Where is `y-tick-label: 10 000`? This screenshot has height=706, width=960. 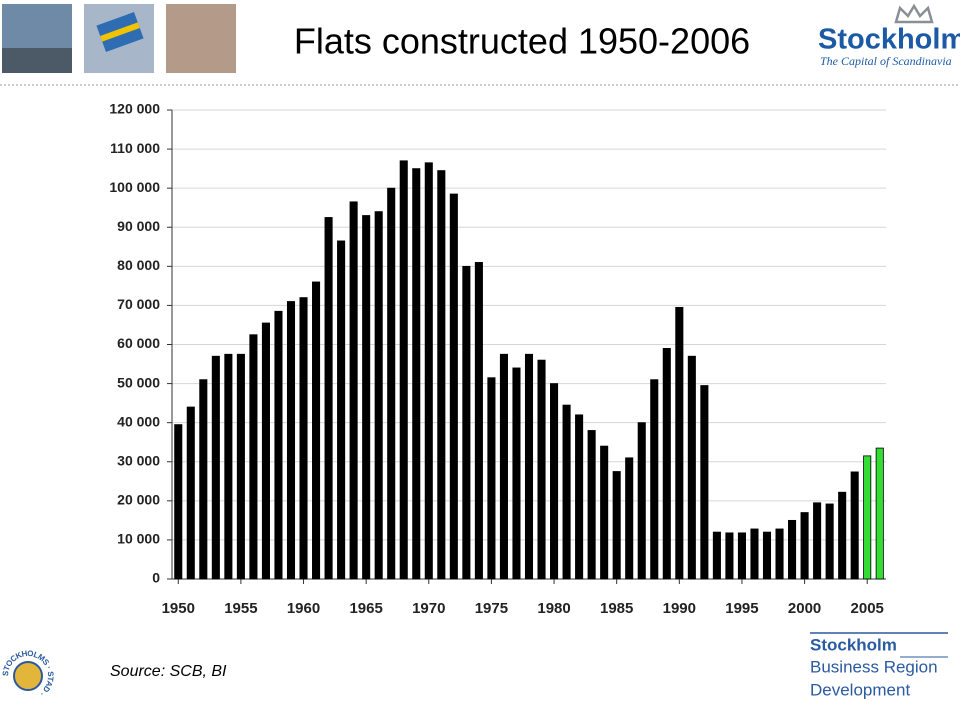 y-tick-label: 10 000 is located at coordinates (138, 539).